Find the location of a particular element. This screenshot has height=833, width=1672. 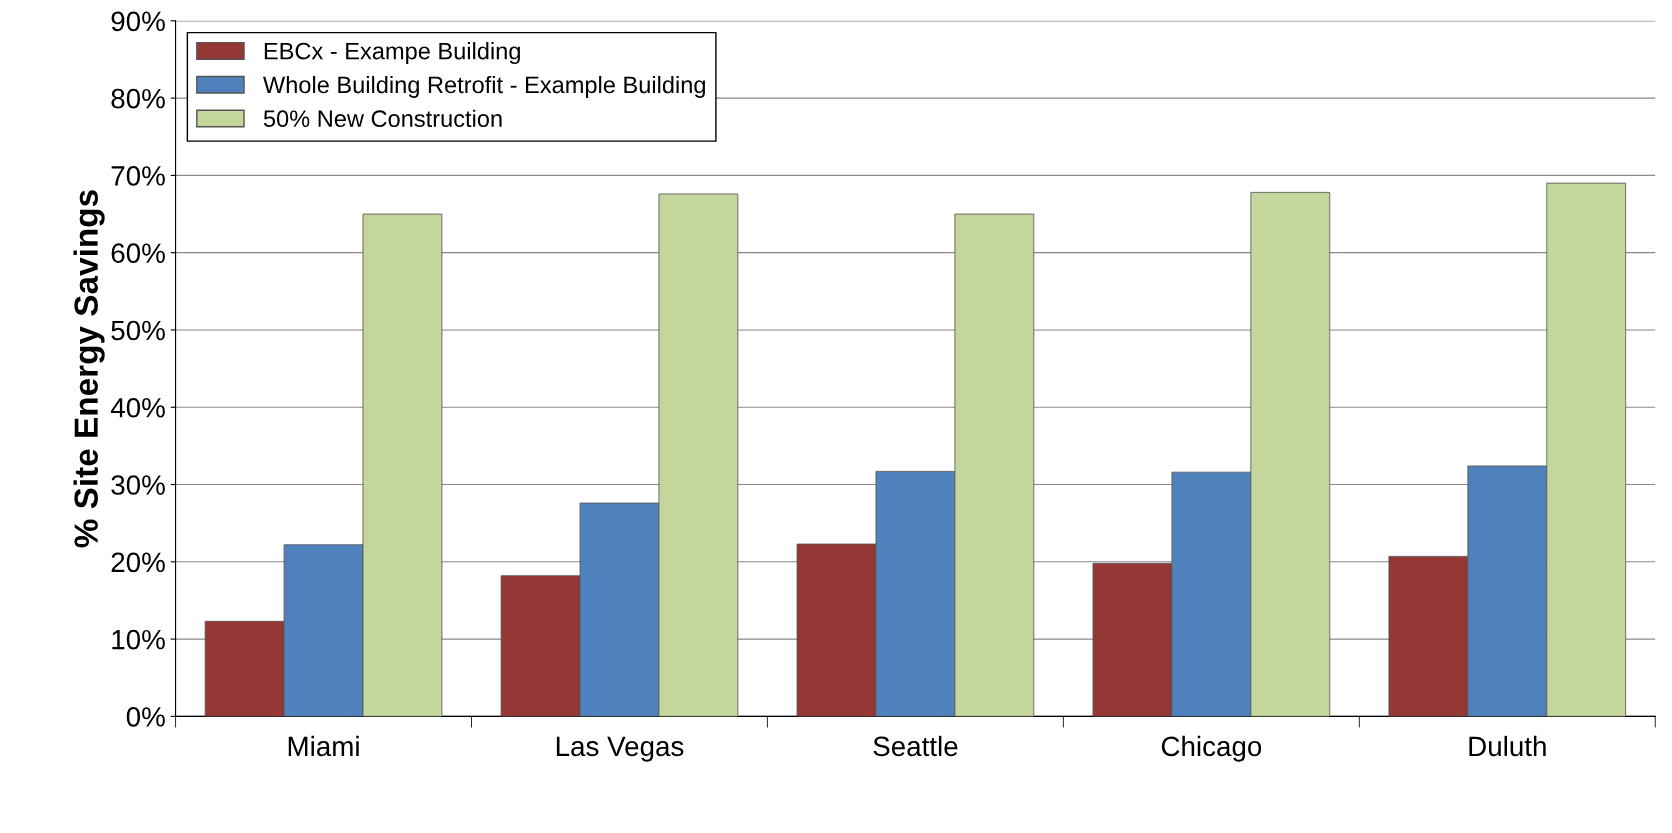

x-tick-label: Chicago is located at coordinates (1211, 748).